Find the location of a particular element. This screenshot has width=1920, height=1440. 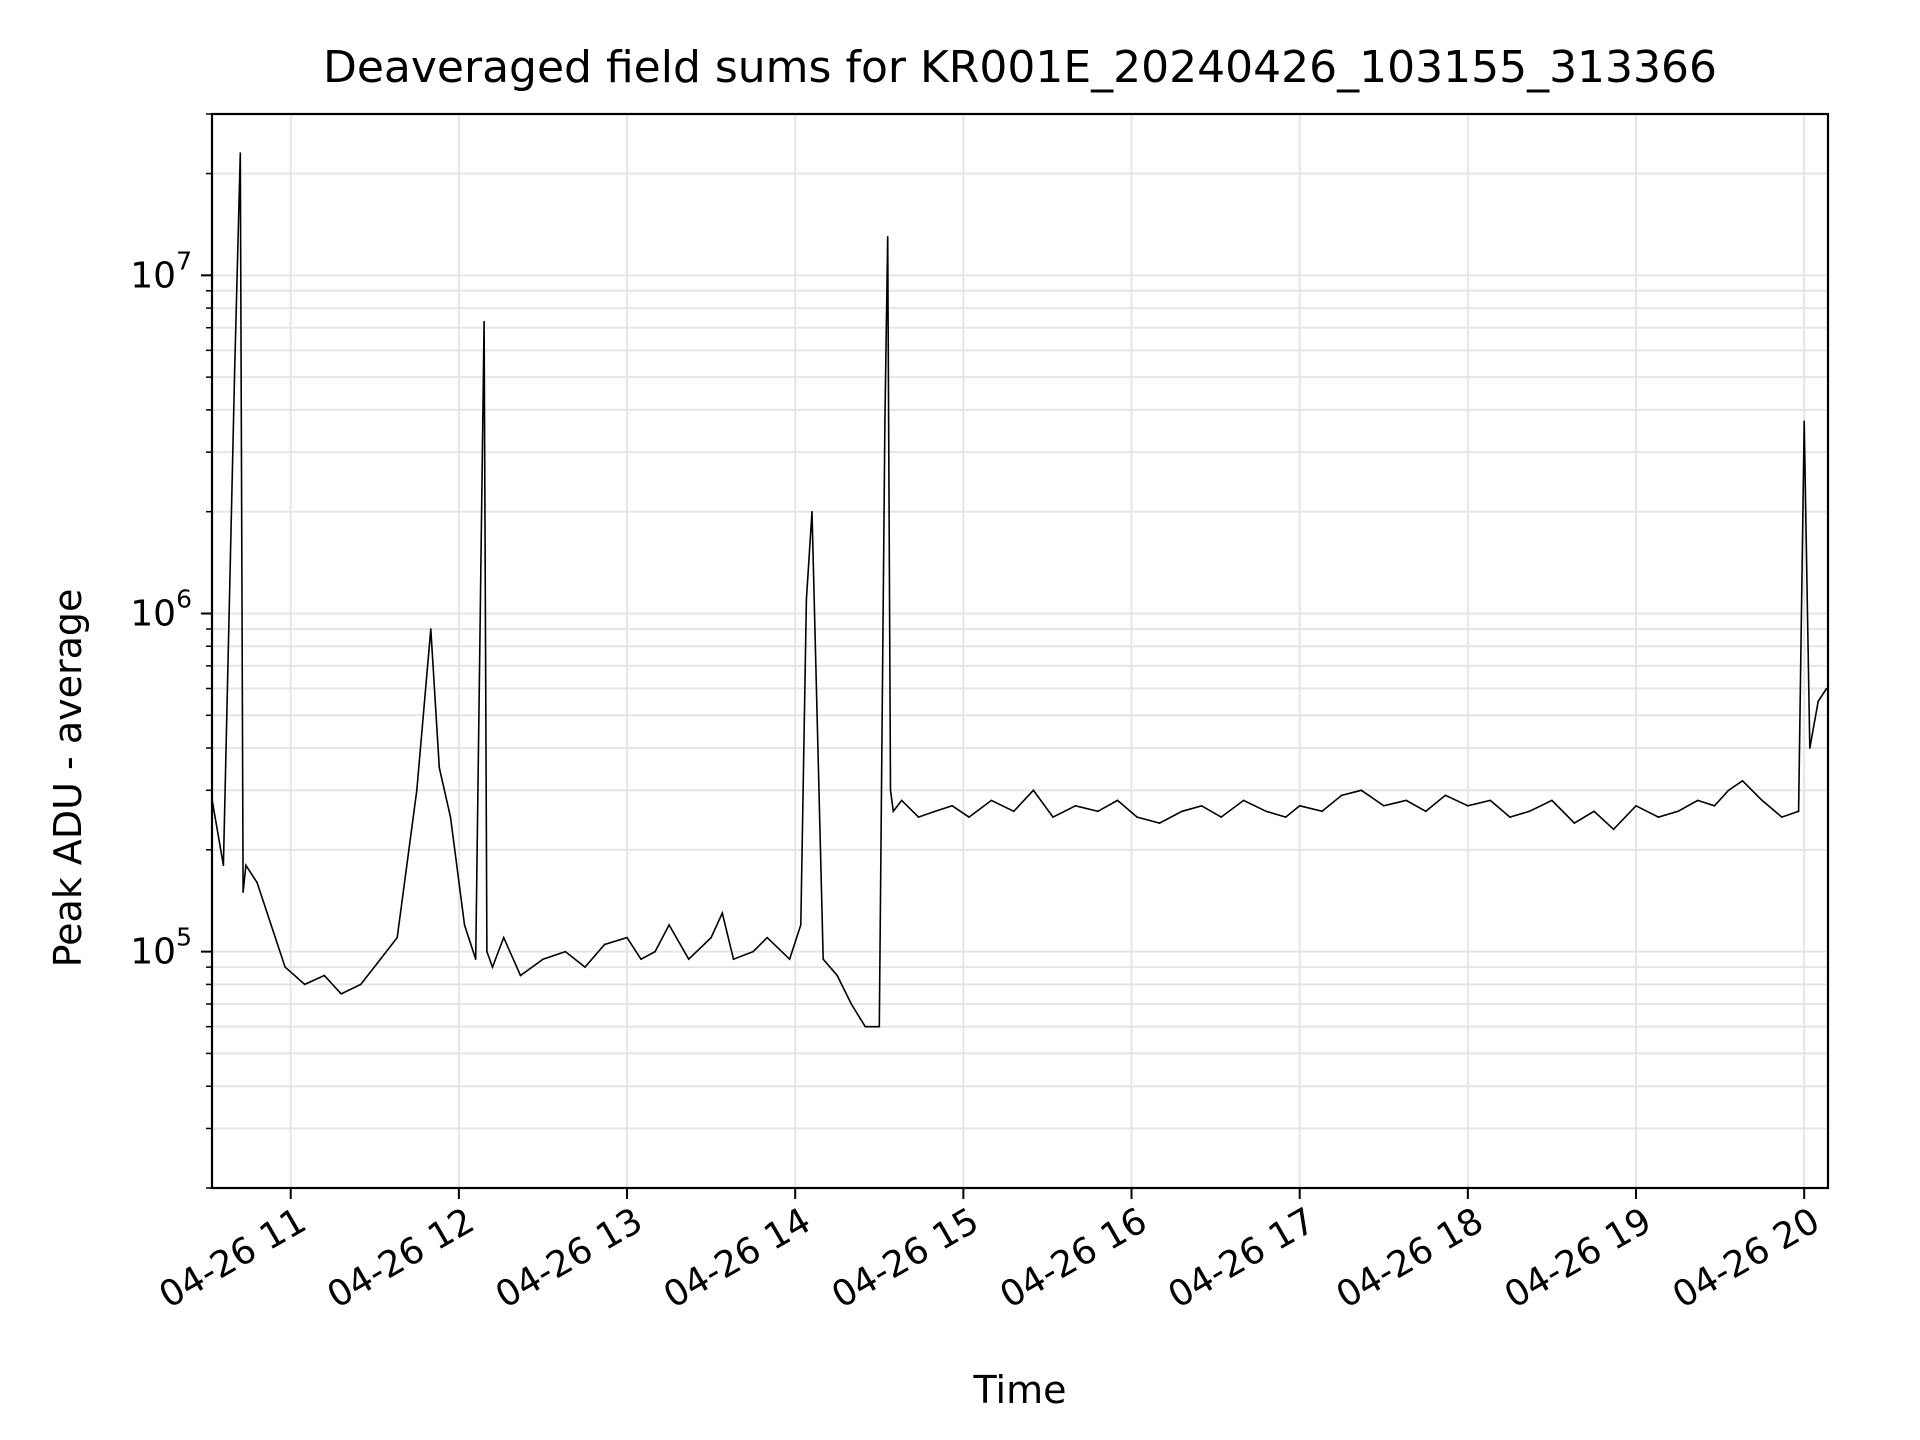

x-axis-label: Time is located at coordinates (1020, 1390).